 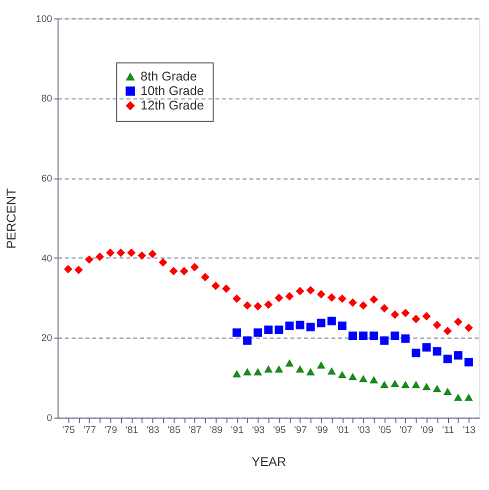 I want to click on x-tick-label: '85, so click(x=174, y=430).